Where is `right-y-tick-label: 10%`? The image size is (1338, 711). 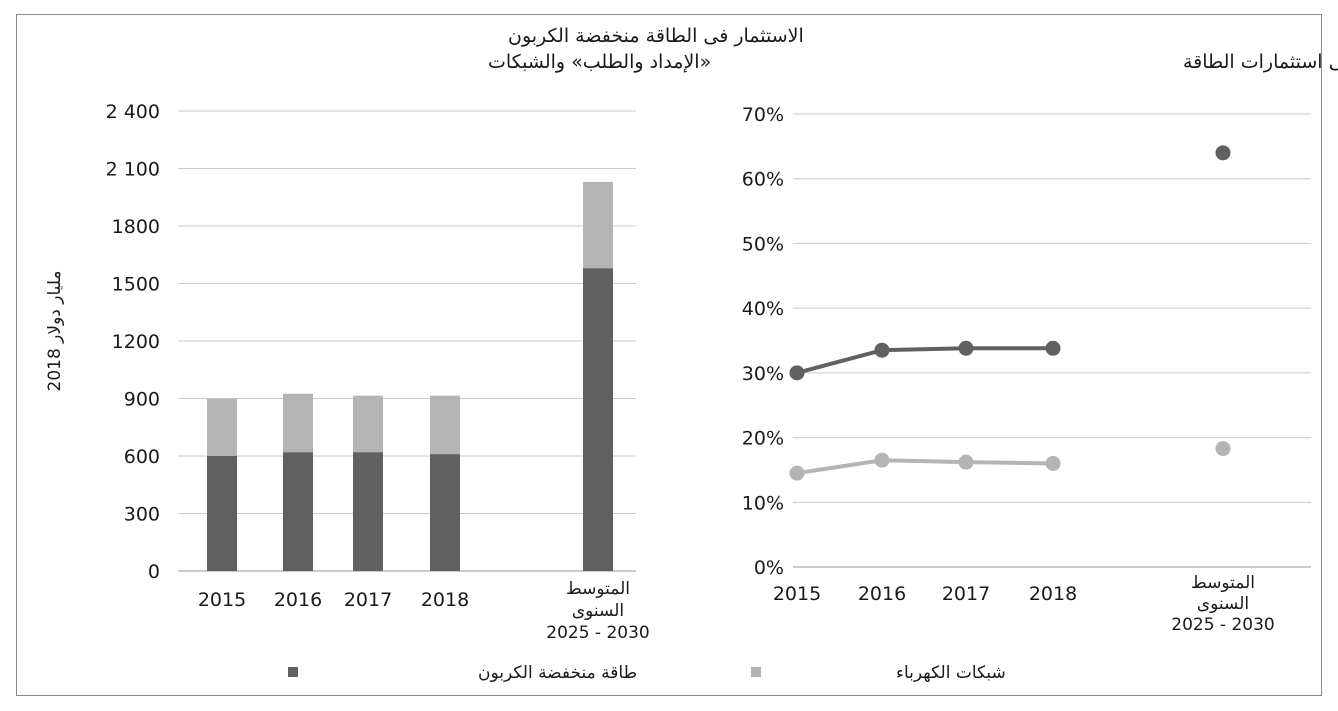
right-y-tick-label: 10% is located at coordinates (763, 503).